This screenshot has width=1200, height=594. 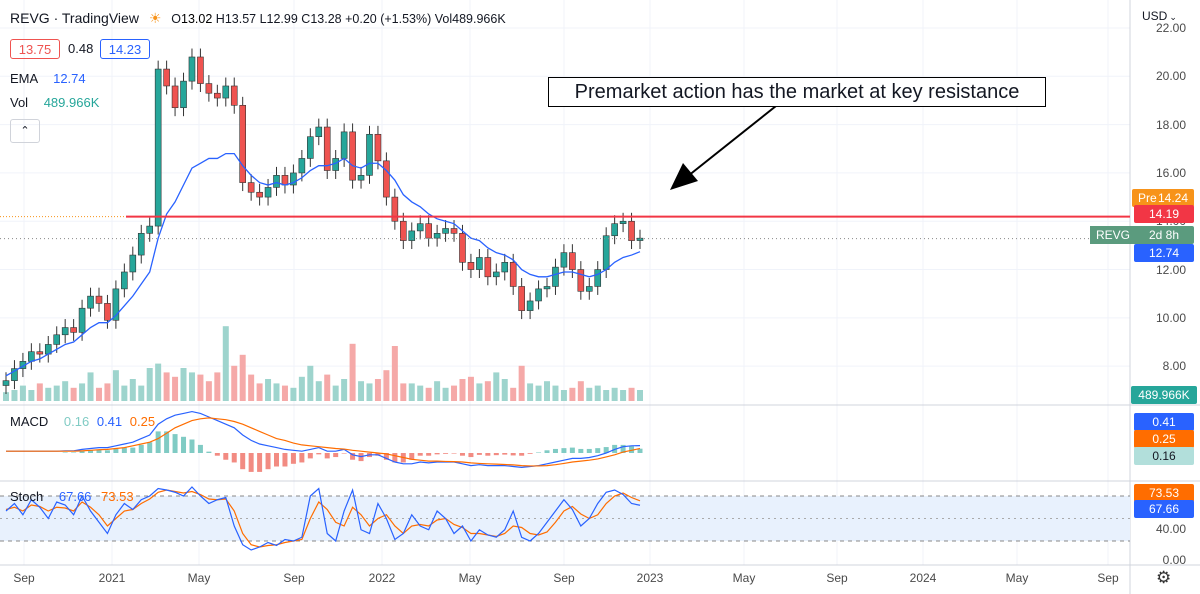 I want to click on signal-line, so click(x=323, y=442).